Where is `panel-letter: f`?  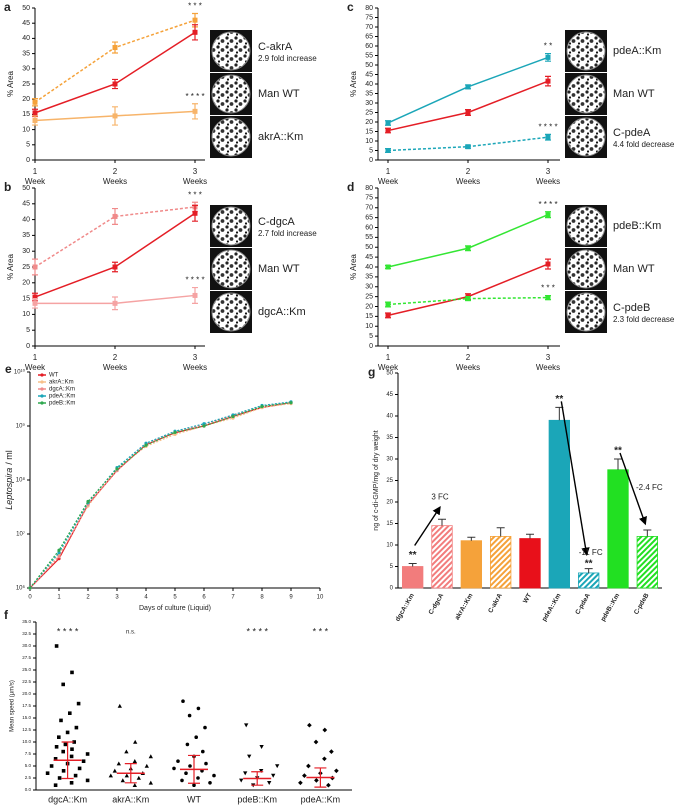
panel-letter: f is located at coordinates (6, 615).